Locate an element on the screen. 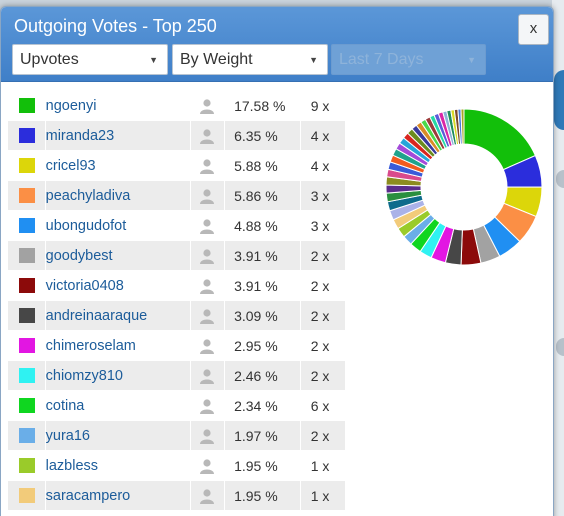  sort-value: By Weight is located at coordinates (216, 59).